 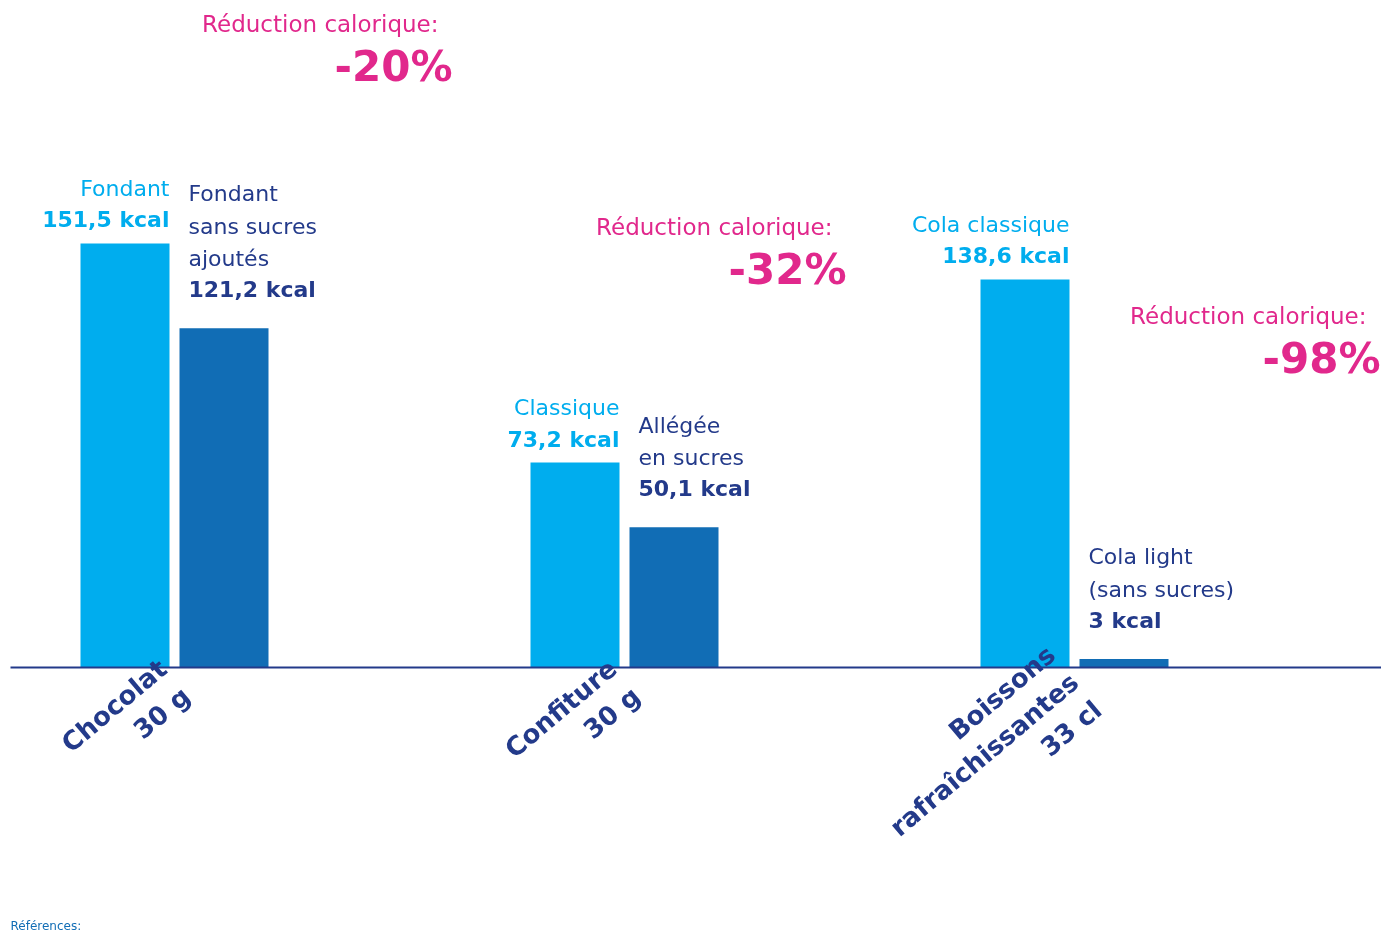 I want to click on data-label: 3 kcal, so click(x=1125, y=621).